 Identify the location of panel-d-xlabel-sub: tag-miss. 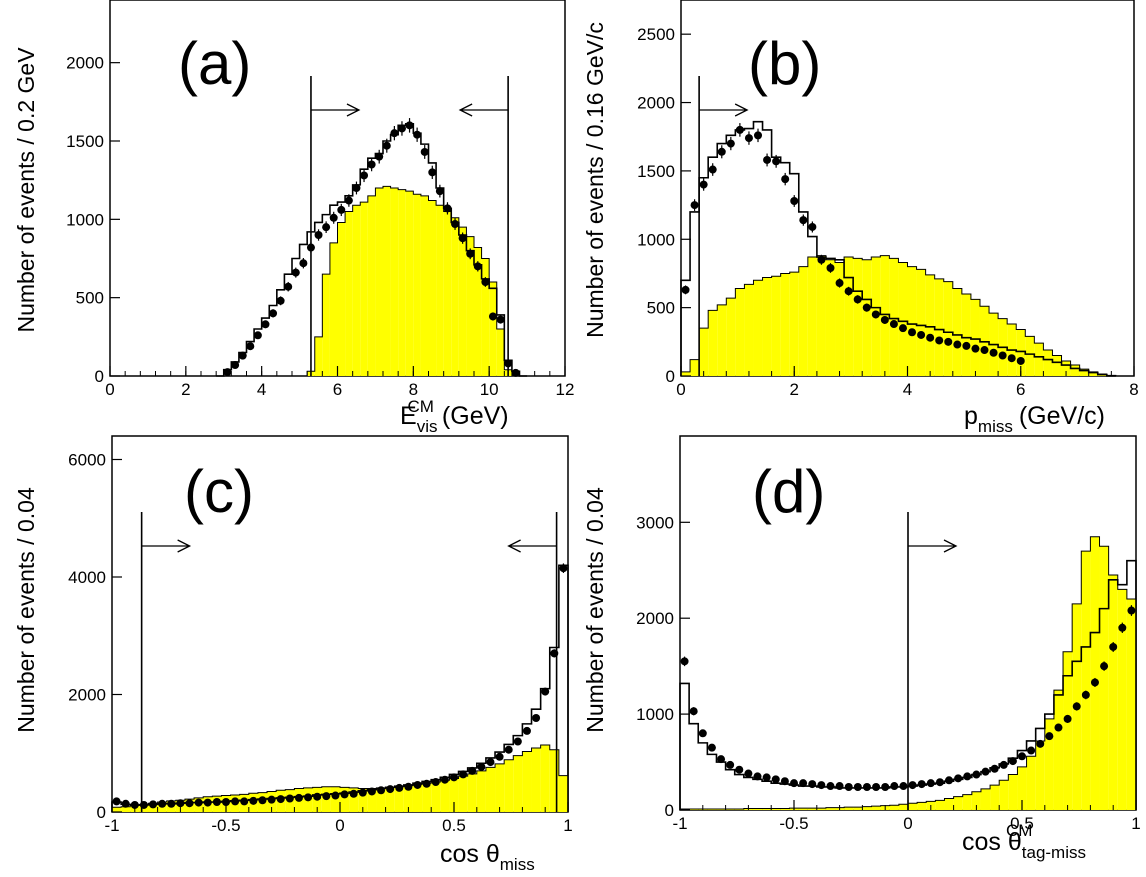
(1054, 852).